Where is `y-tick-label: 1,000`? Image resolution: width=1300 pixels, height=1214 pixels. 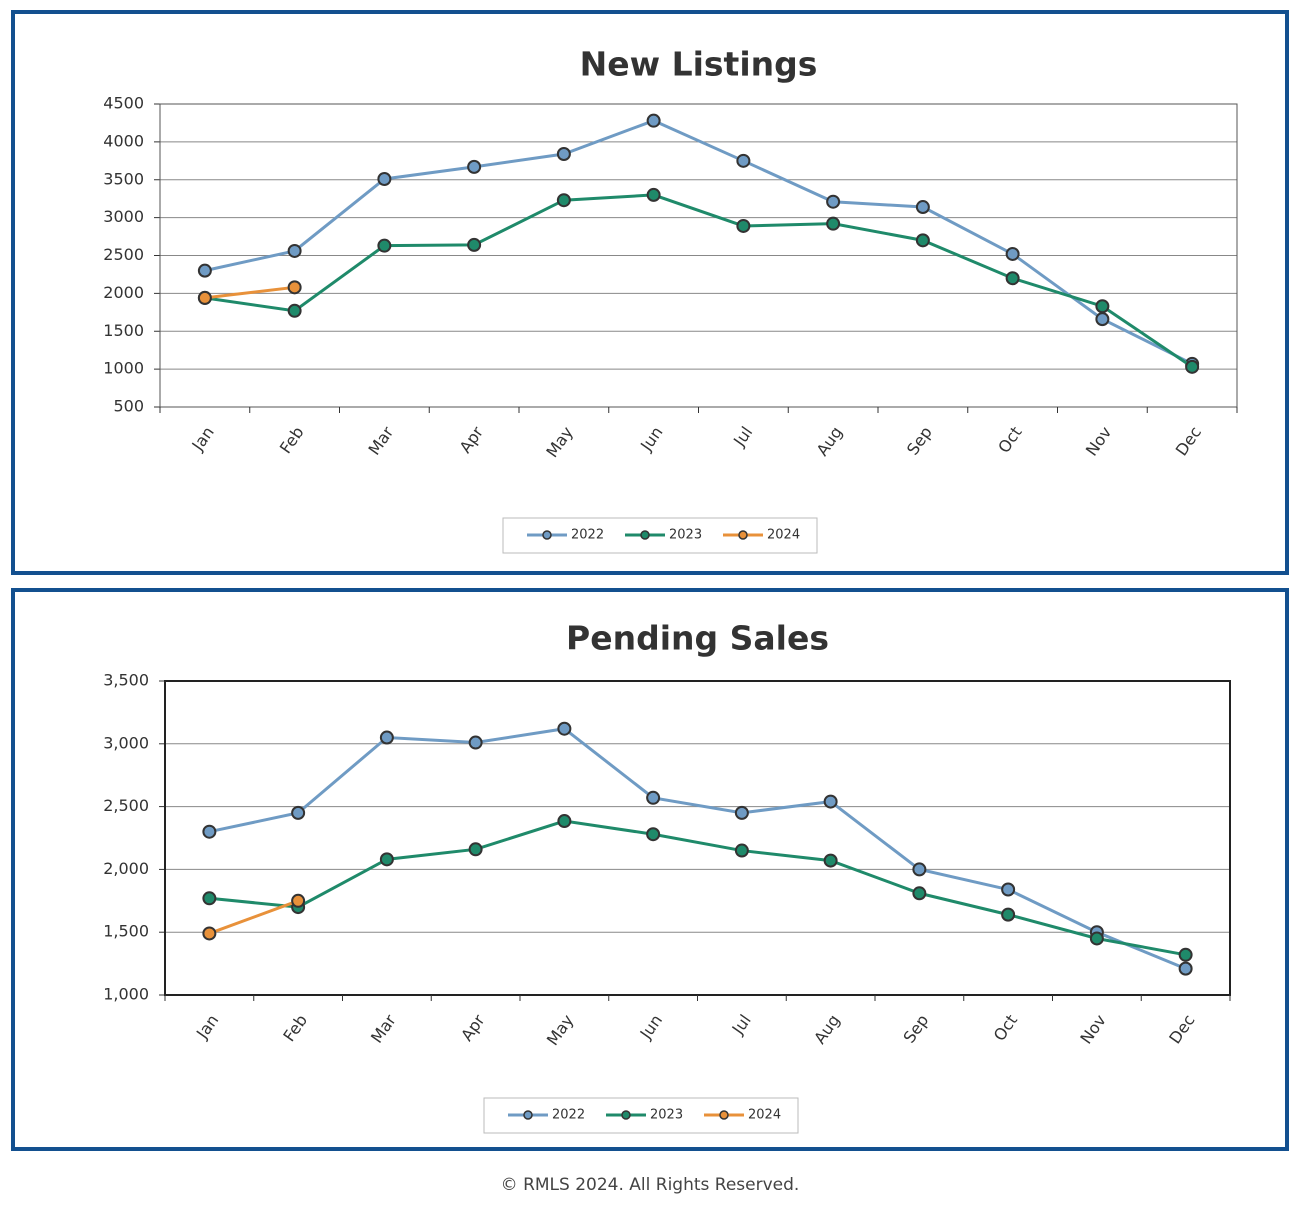
y-tick-label: 1,000 is located at coordinates (126, 994).